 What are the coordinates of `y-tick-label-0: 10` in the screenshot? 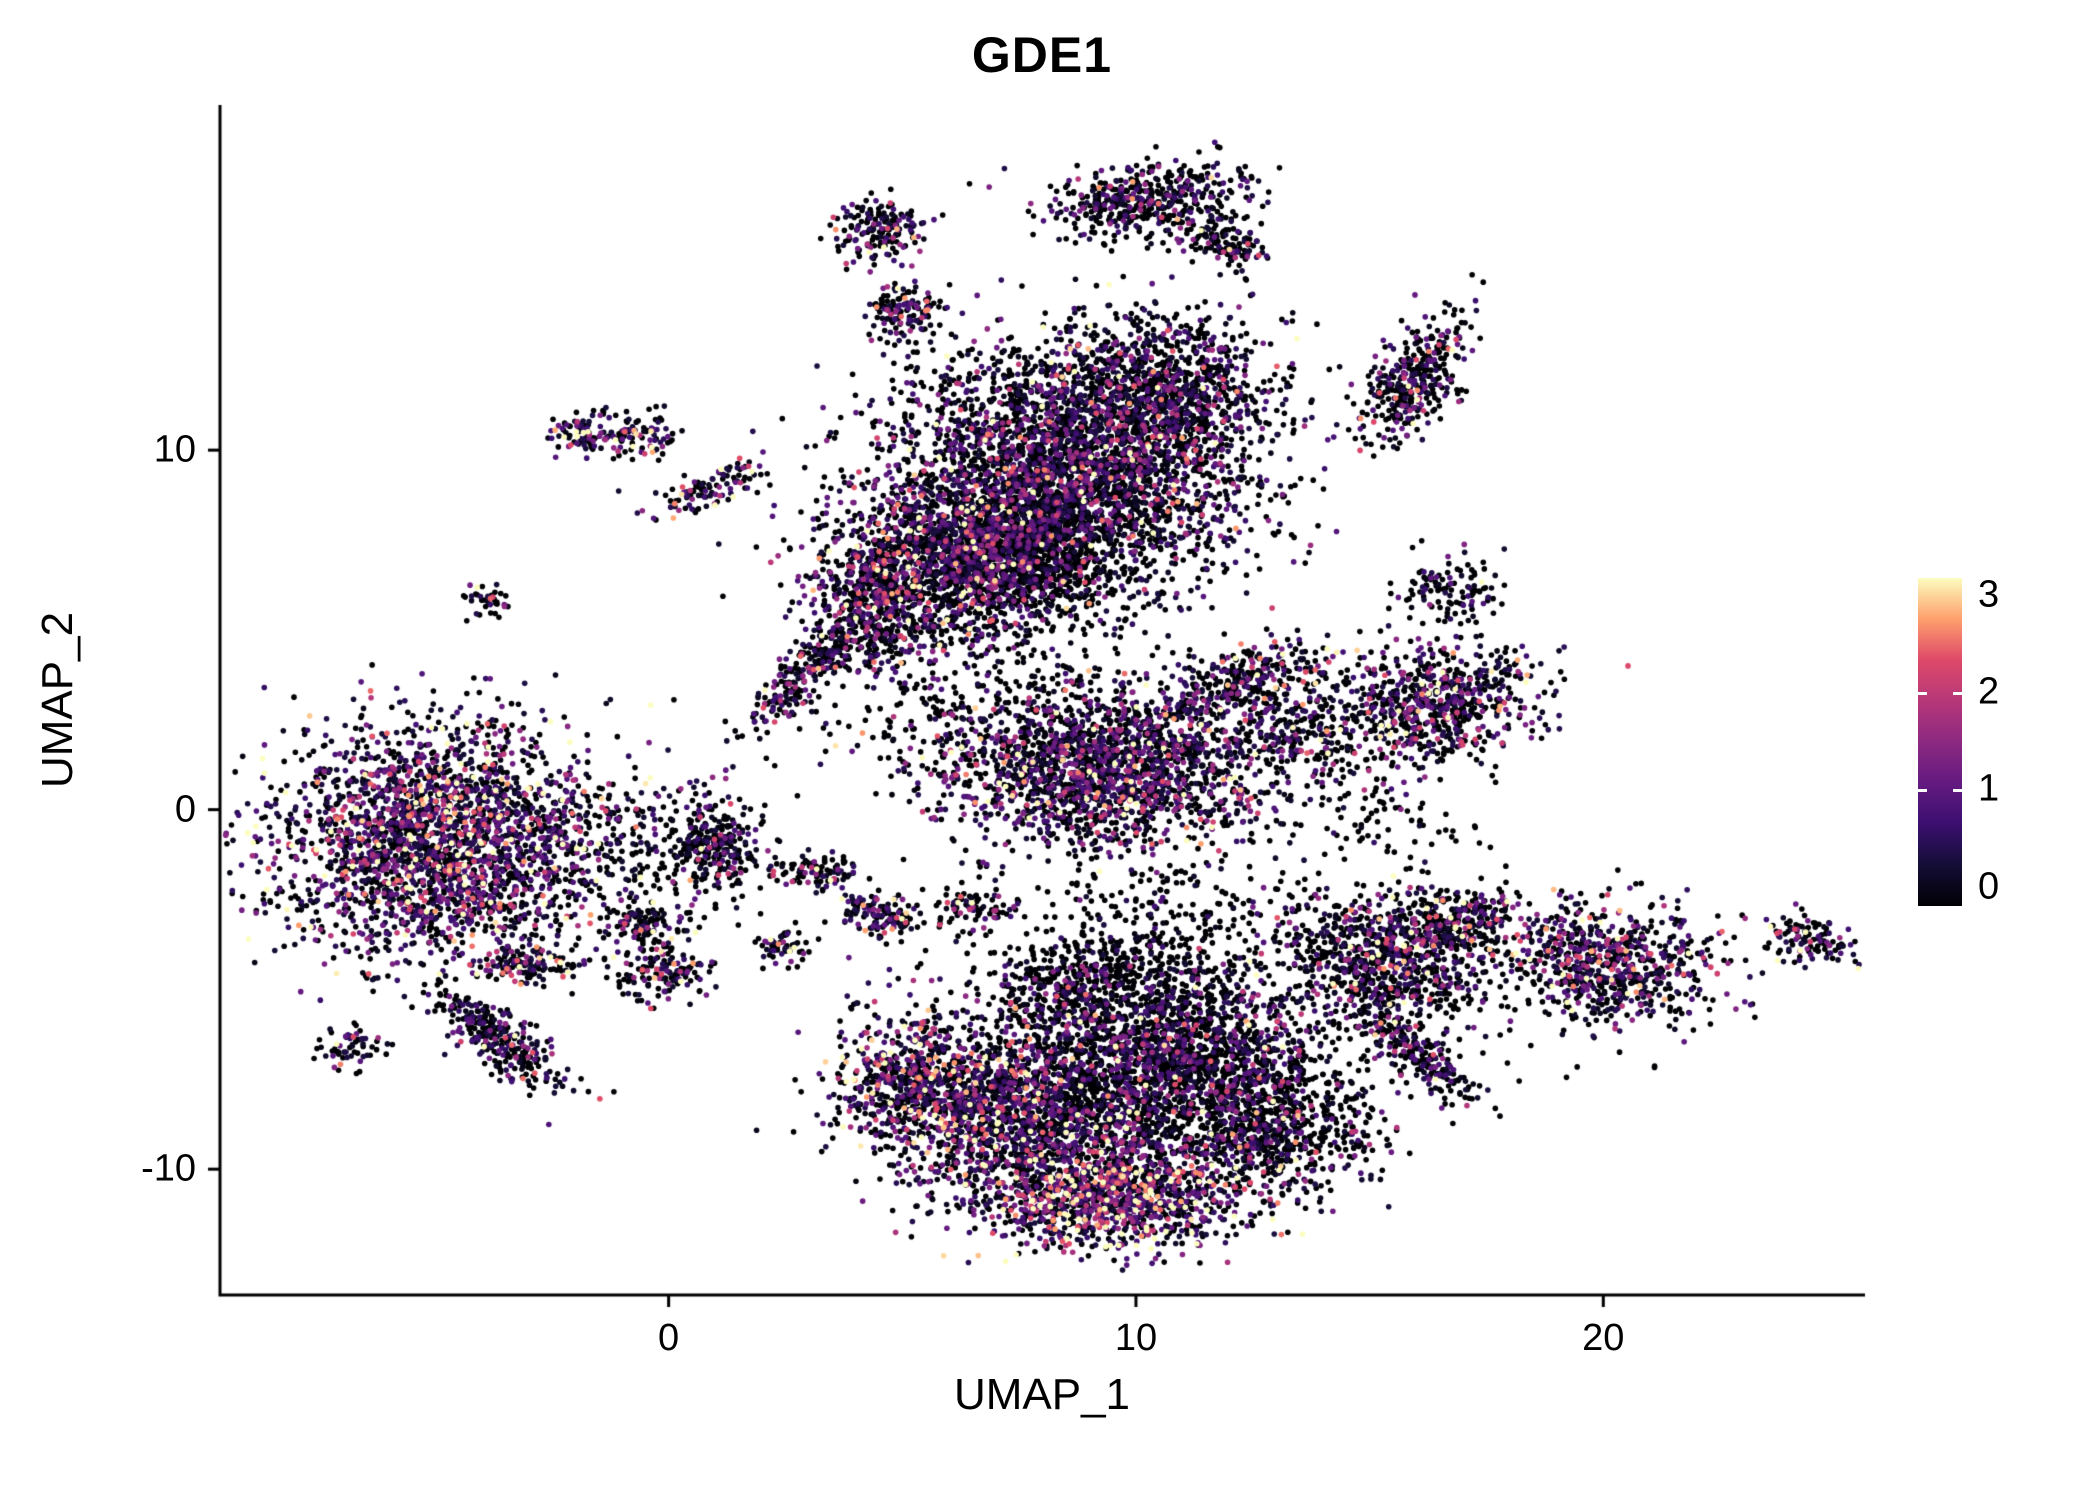 It's located at (174, 449).